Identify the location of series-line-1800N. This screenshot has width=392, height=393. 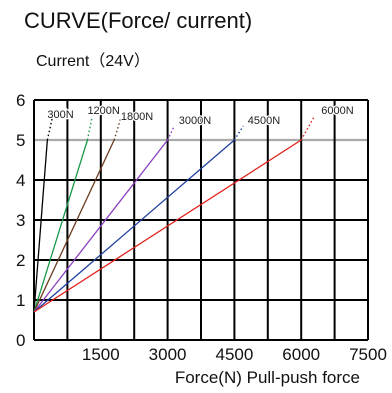
(74, 226).